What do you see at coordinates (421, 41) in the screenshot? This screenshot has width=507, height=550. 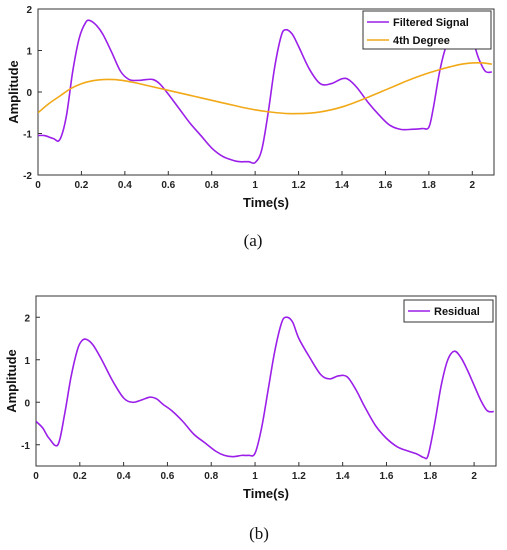 I see `legend-label-4th-degree: 4th Degree` at bounding box center [421, 41].